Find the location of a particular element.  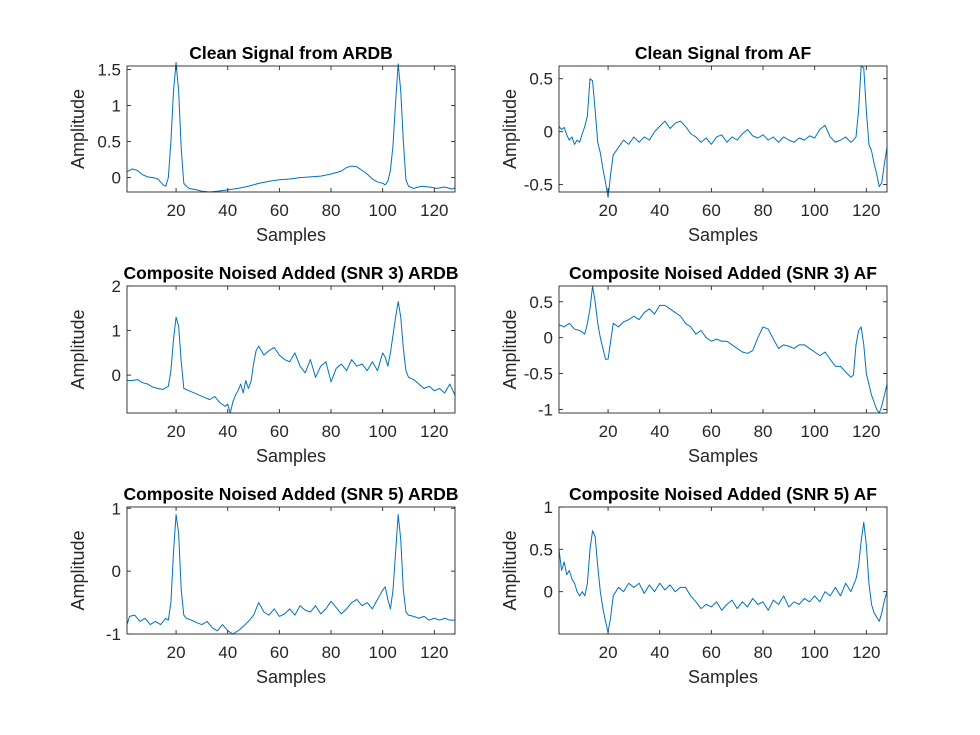

subplot-title: Clean Signal from ARDB is located at coordinates (291, 53).